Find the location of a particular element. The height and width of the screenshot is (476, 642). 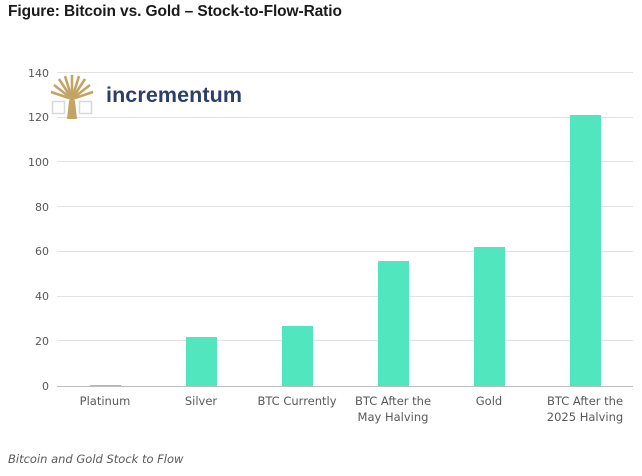

y-tick-label: 100 is located at coordinates (38, 162).